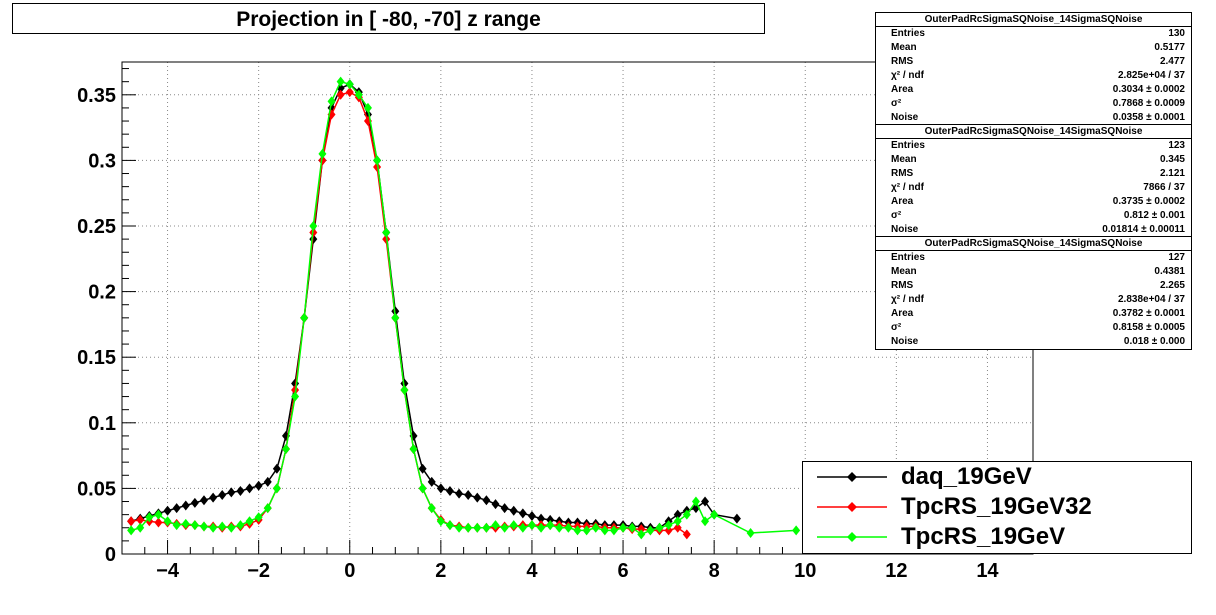  Describe the element at coordinates (1033, 160) in the screenshot. I see `stats-row: Mean 0.345` at that location.